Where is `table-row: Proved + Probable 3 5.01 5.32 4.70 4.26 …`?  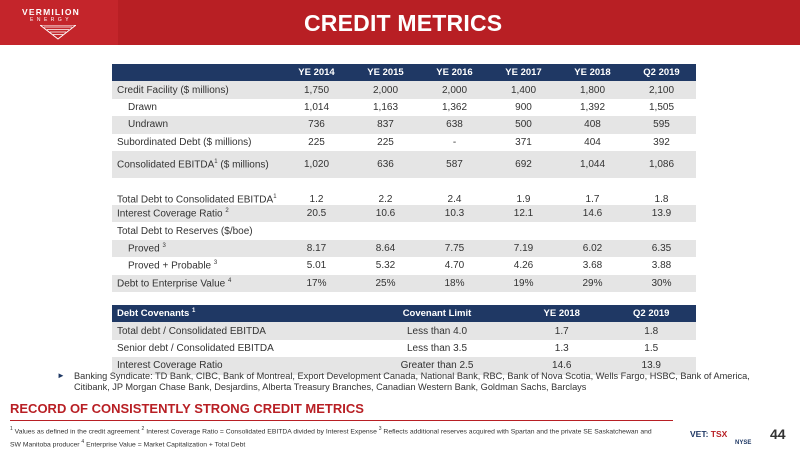
table-row: Proved + Probable 3 5.01 5.32 4.70 4.26 … is located at coordinates (404, 265).